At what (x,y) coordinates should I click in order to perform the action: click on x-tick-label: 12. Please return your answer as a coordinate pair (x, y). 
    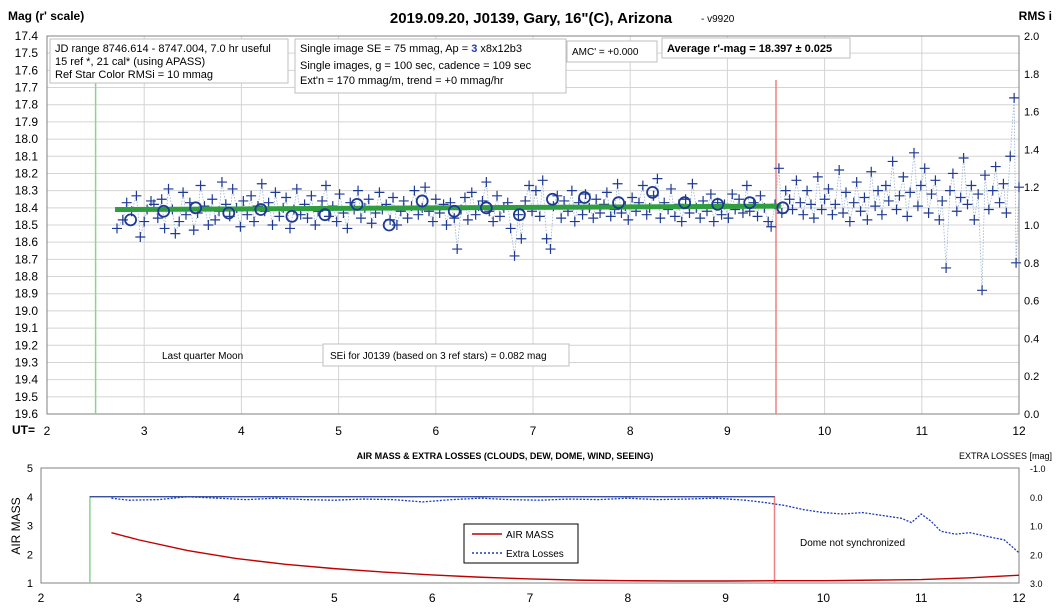
    Looking at the image, I should click on (1019, 431).